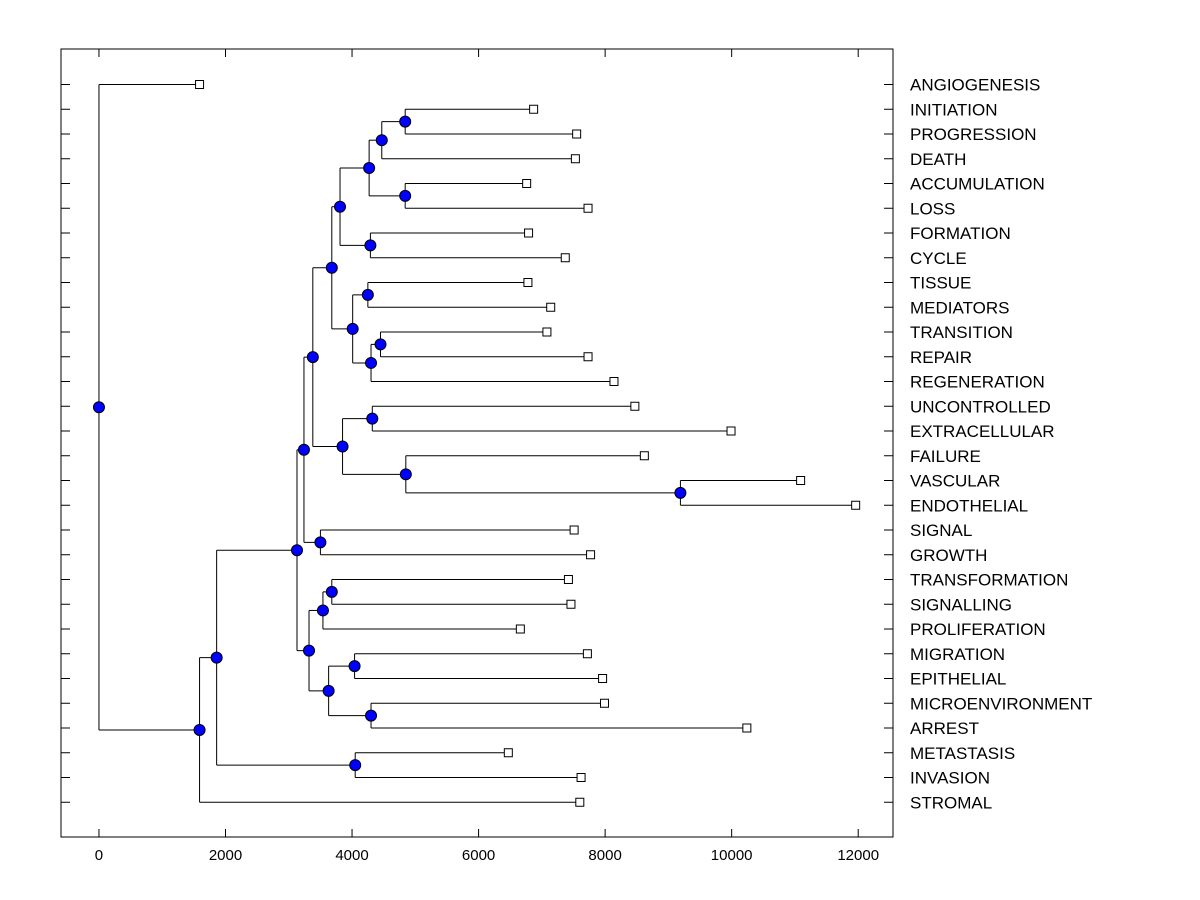 Image resolution: width=1200 pixels, height=900 pixels. What do you see at coordinates (604, 855) in the screenshot?
I see `x-tick-label: 8000` at bounding box center [604, 855].